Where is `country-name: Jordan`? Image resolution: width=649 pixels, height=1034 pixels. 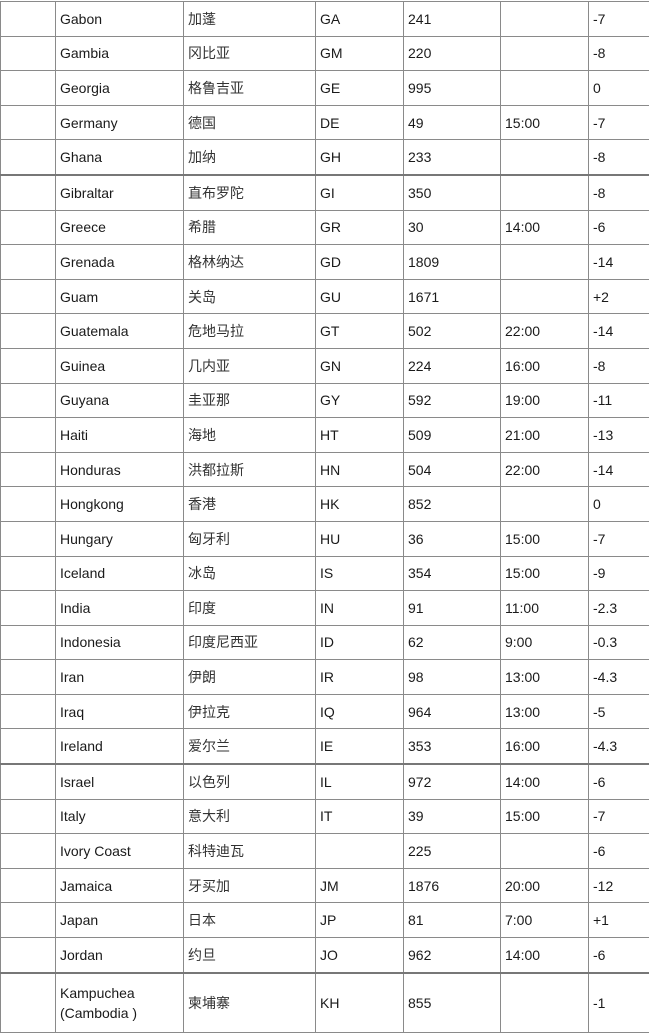
country-name: Jordan is located at coordinates (120, 955).